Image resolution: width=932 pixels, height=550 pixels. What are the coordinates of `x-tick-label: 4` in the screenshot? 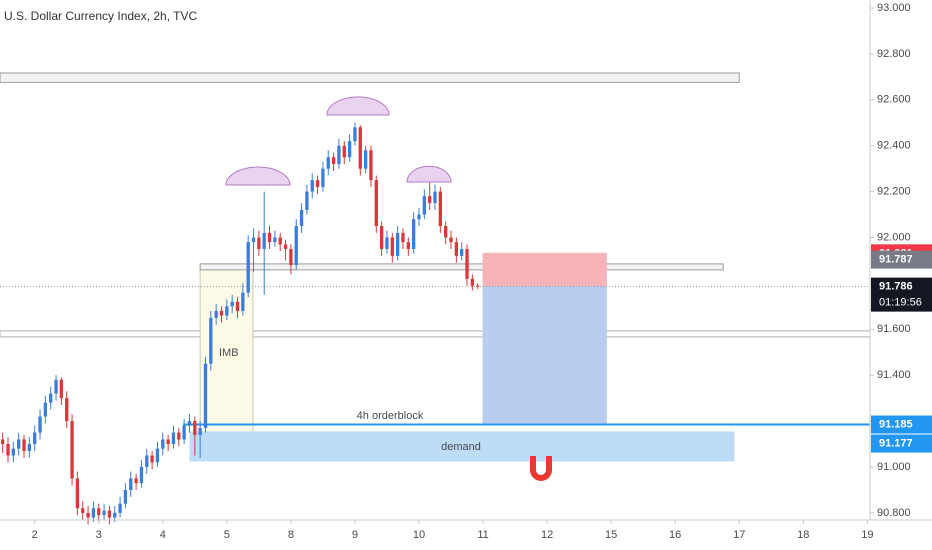 It's located at (163, 535).